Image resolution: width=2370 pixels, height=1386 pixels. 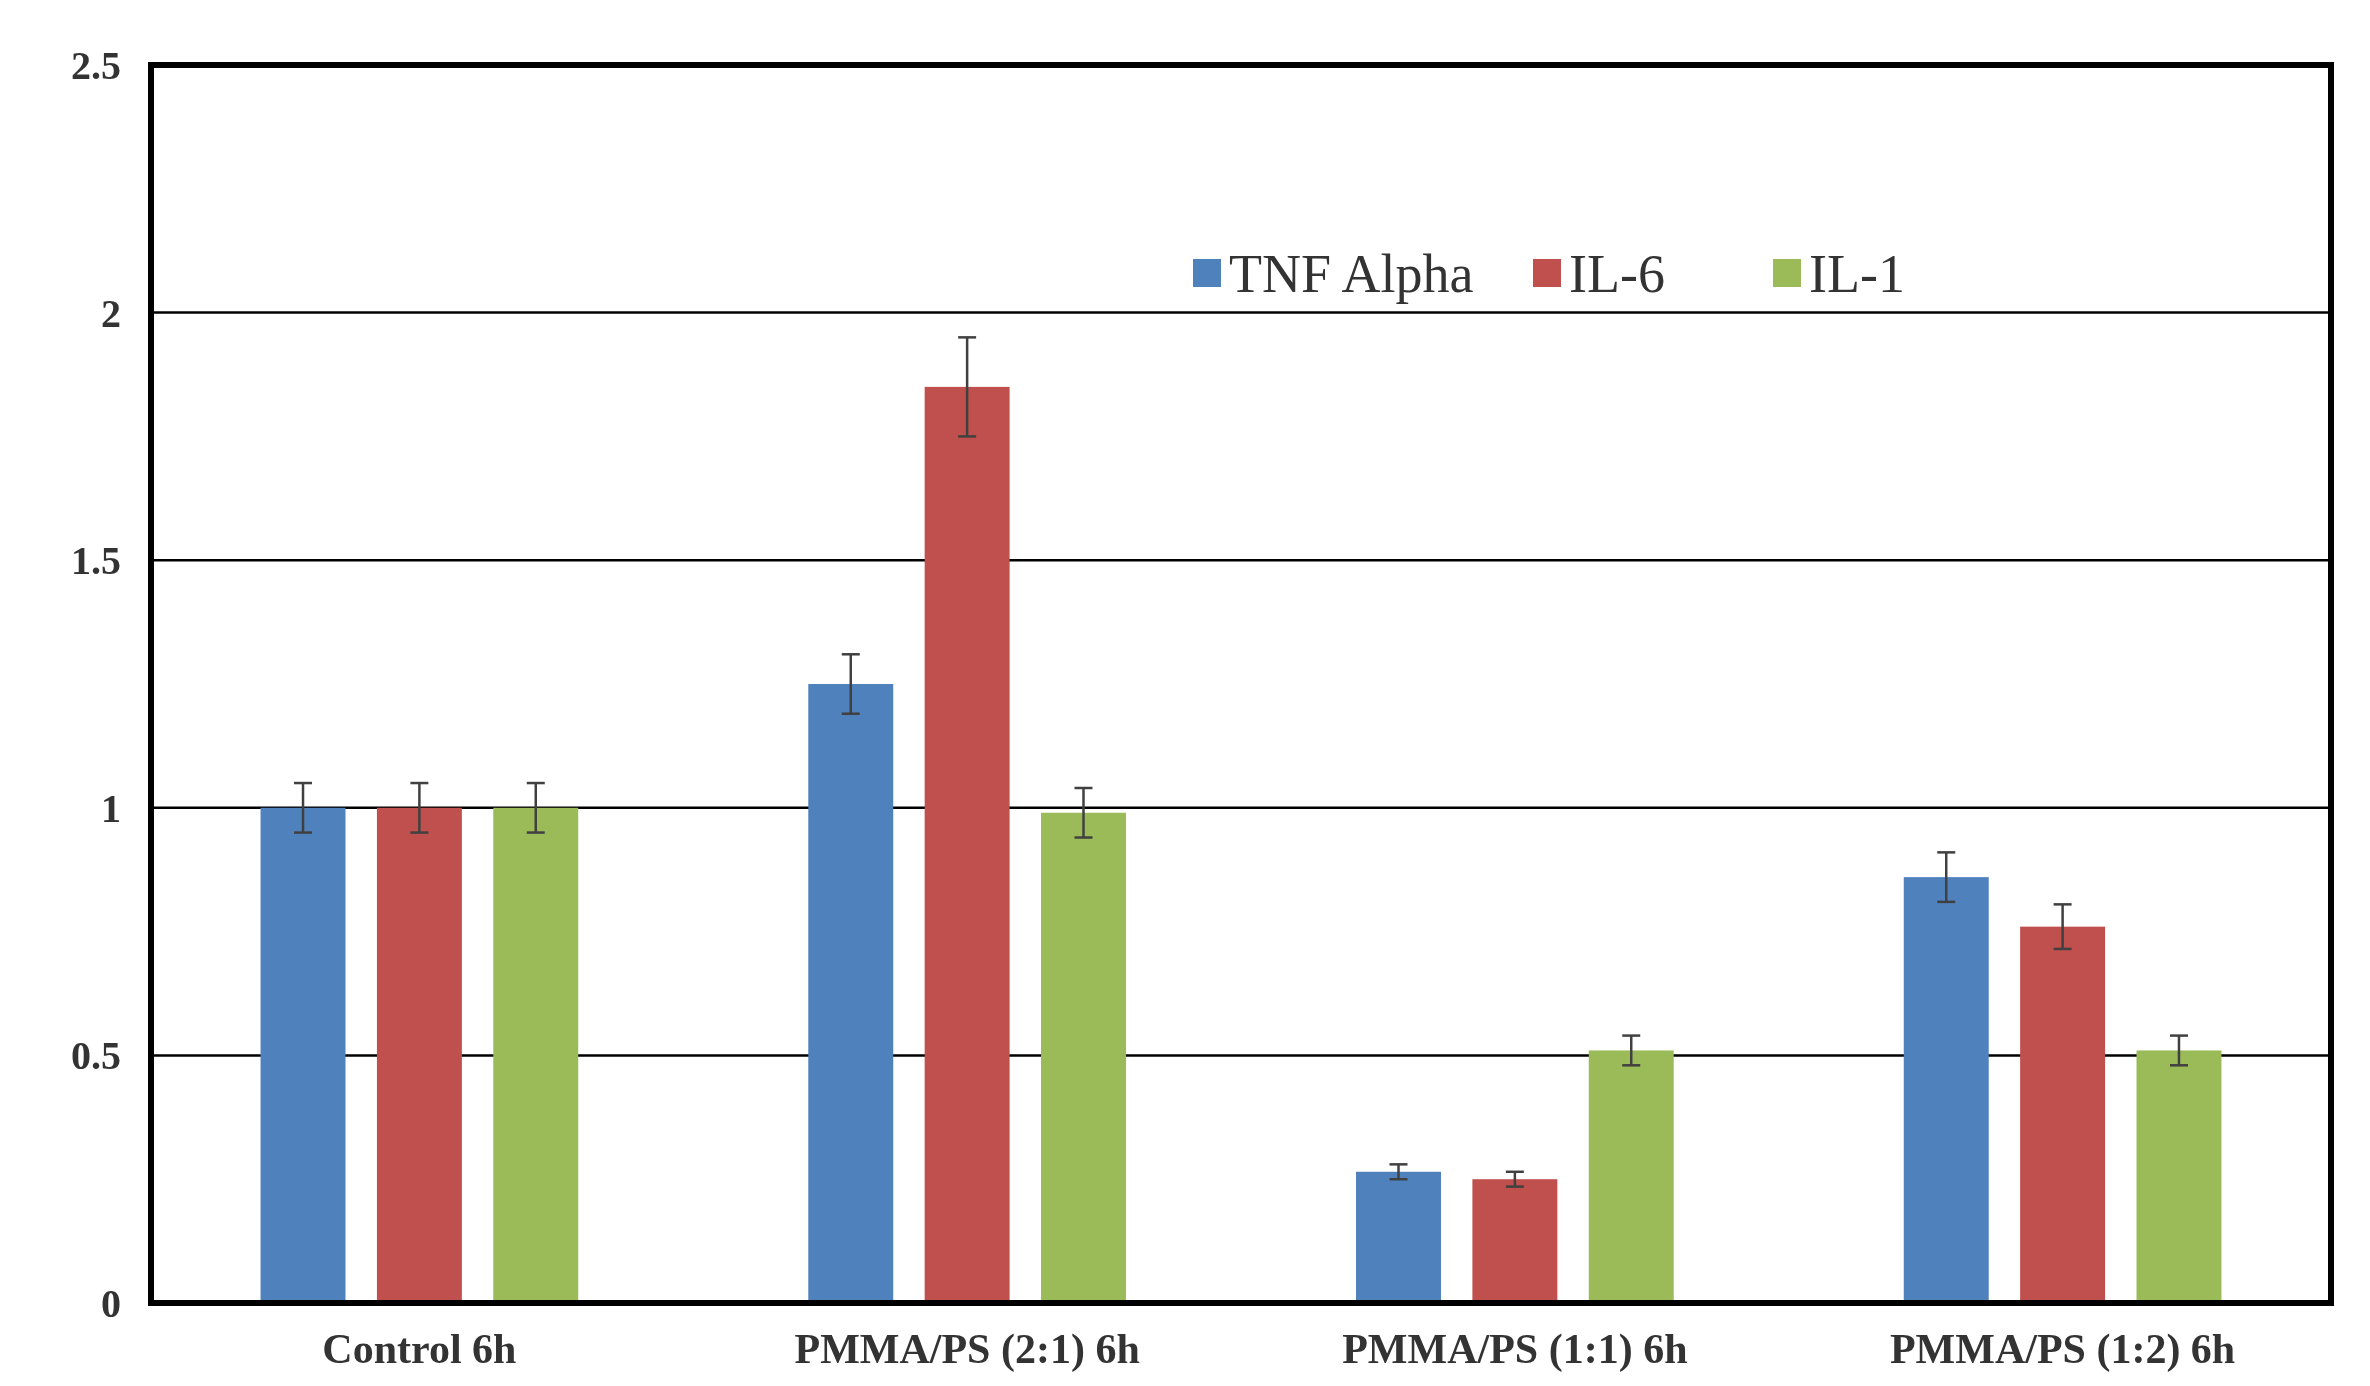 I want to click on y-tick-label: 2.5, so click(x=96, y=65).